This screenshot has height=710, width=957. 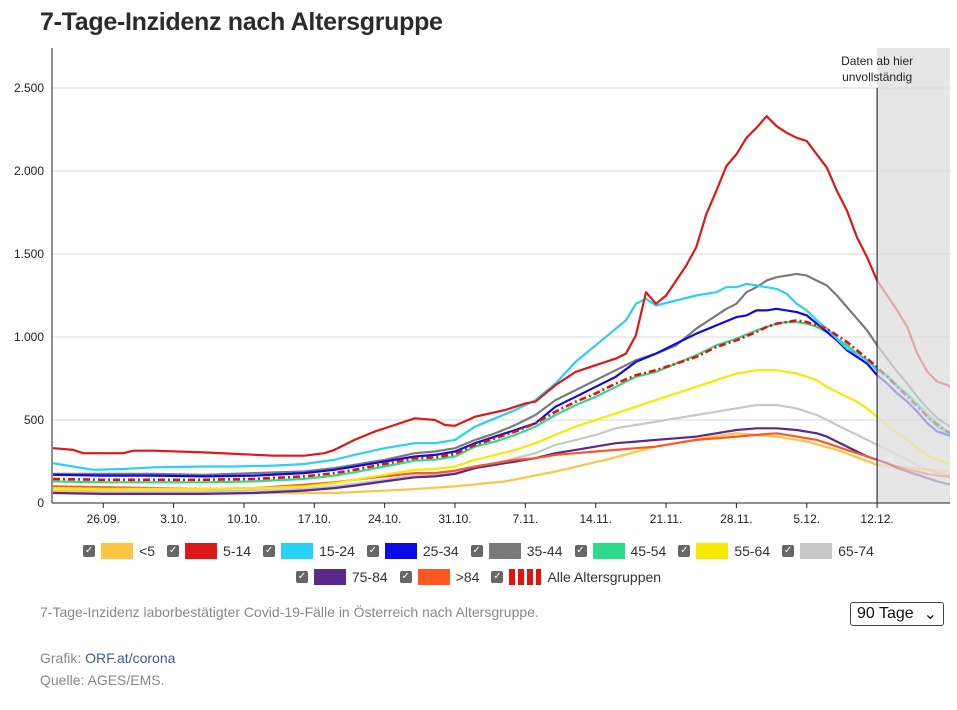 I want to click on series-line-84-incomplete, so click(x=913, y=468).